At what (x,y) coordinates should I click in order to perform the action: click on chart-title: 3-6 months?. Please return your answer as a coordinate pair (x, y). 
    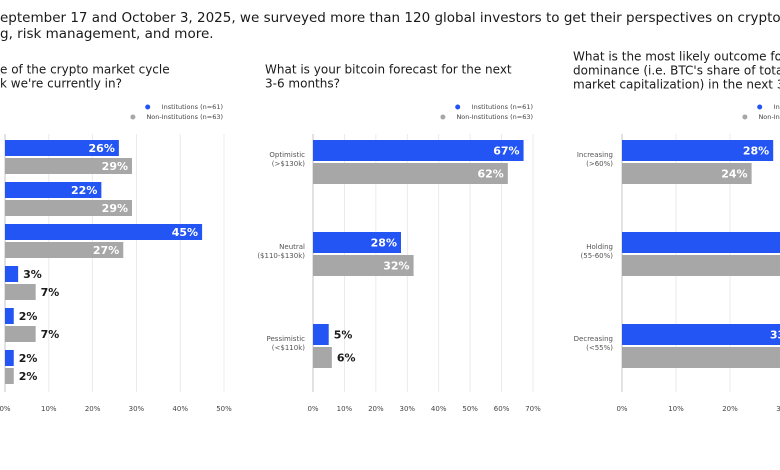
    Looking at the image, I should click on (302, 84).